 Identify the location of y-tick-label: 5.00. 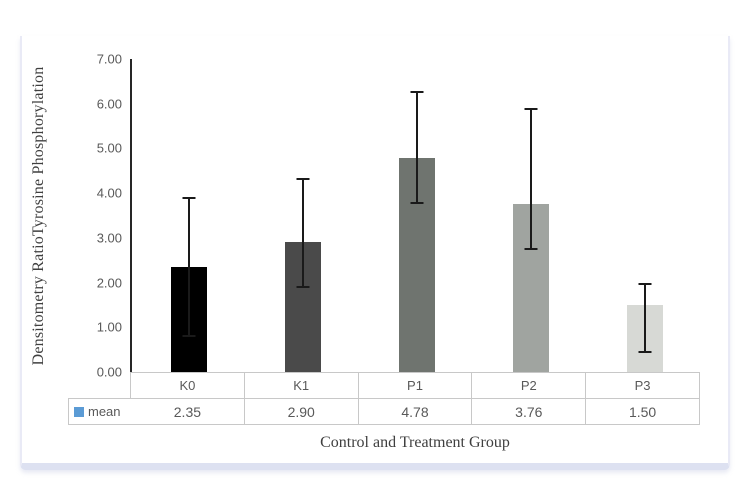
(109, 148).